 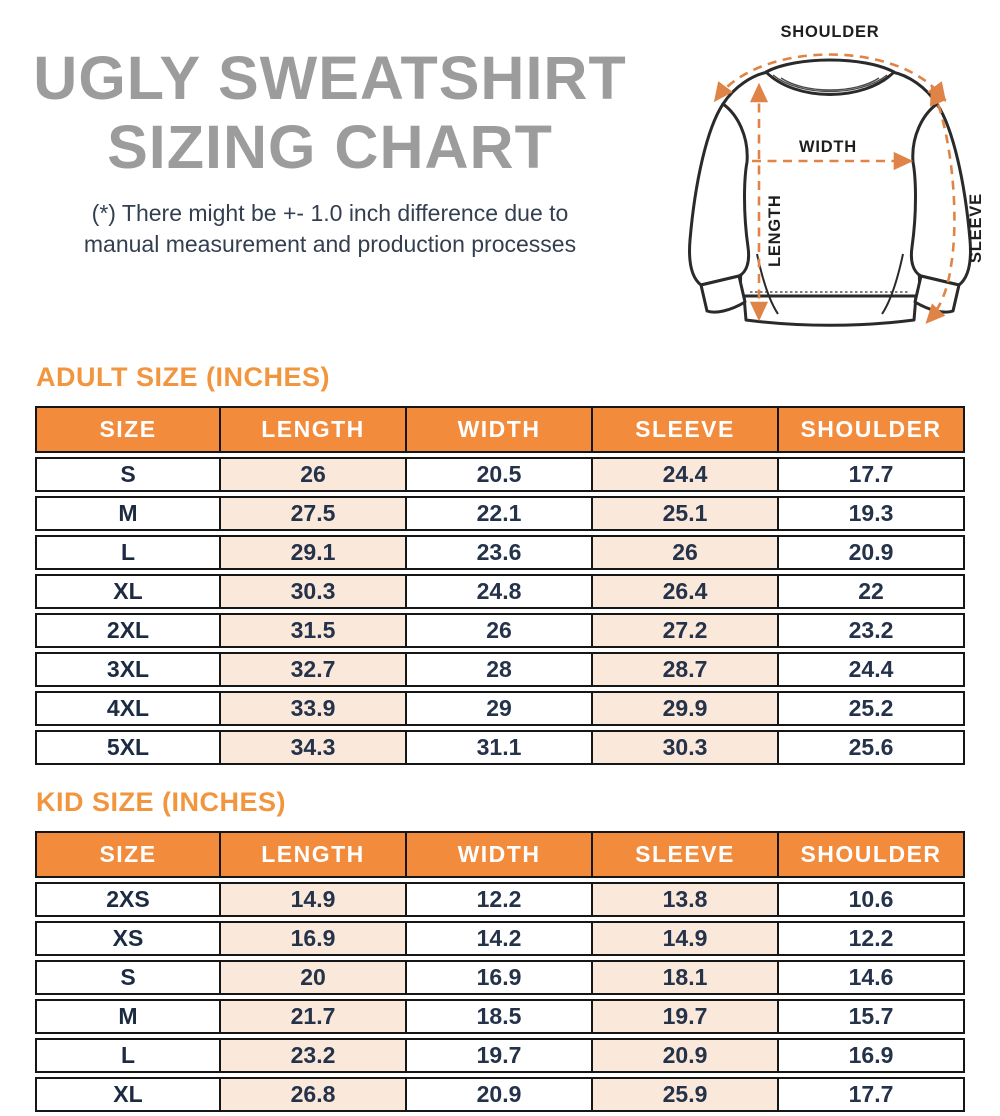 I want to click on sleeve-label: SLEEVE, so click(x=976, y=228).